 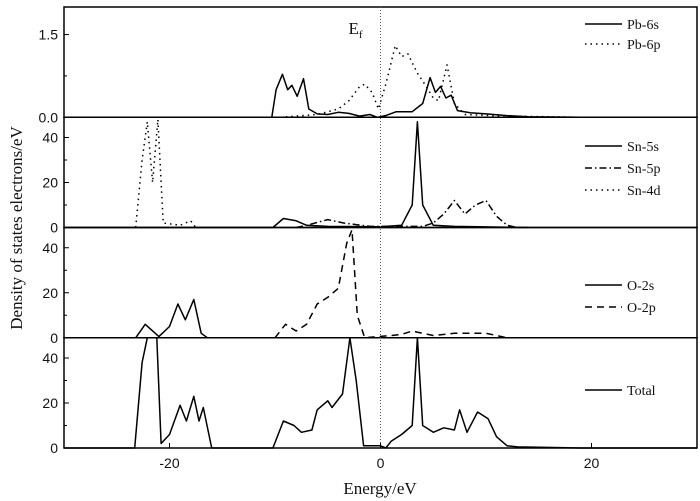 What do you see at coordinates (391, 284) in the screenshot?
I see `series-o-2p` at bounding box center [391, 284].